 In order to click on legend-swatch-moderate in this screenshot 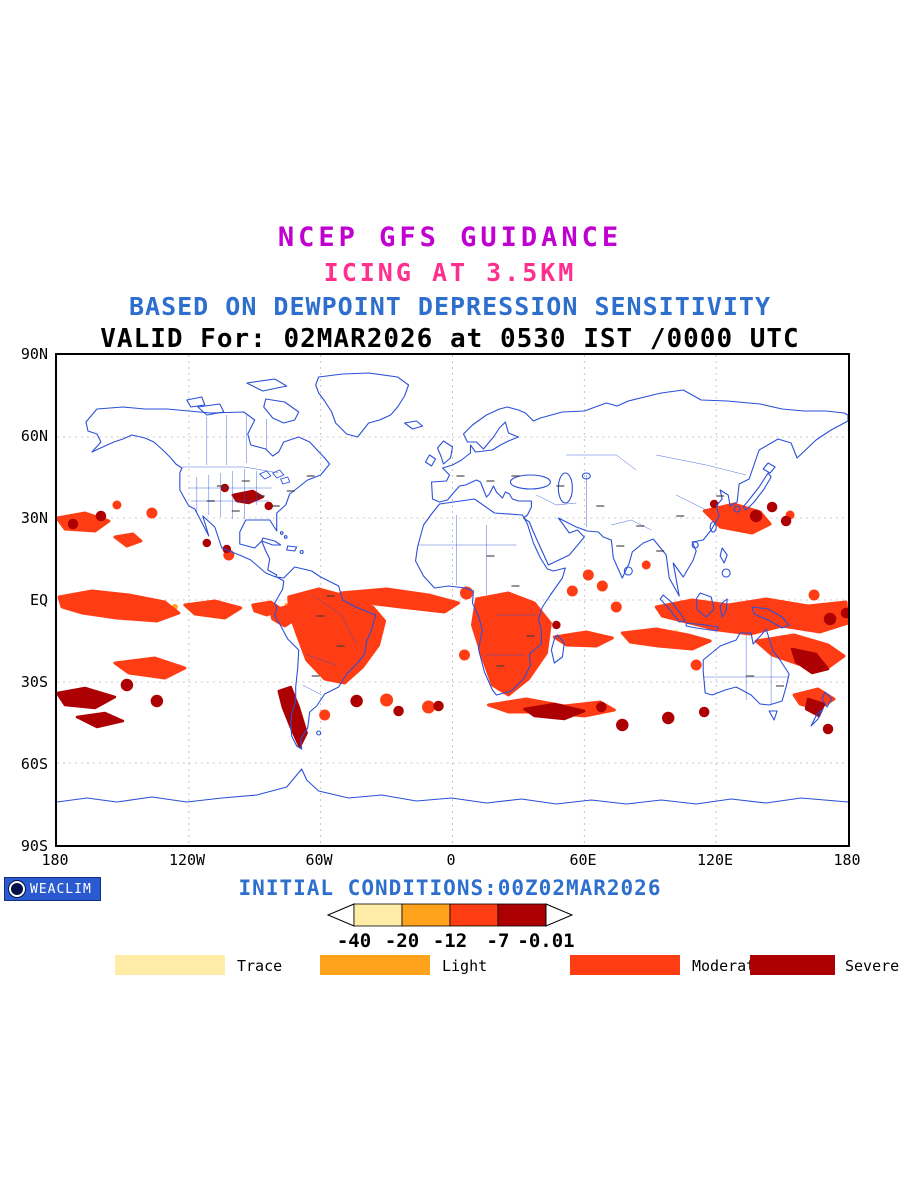, I will do `click(625, 965)`.